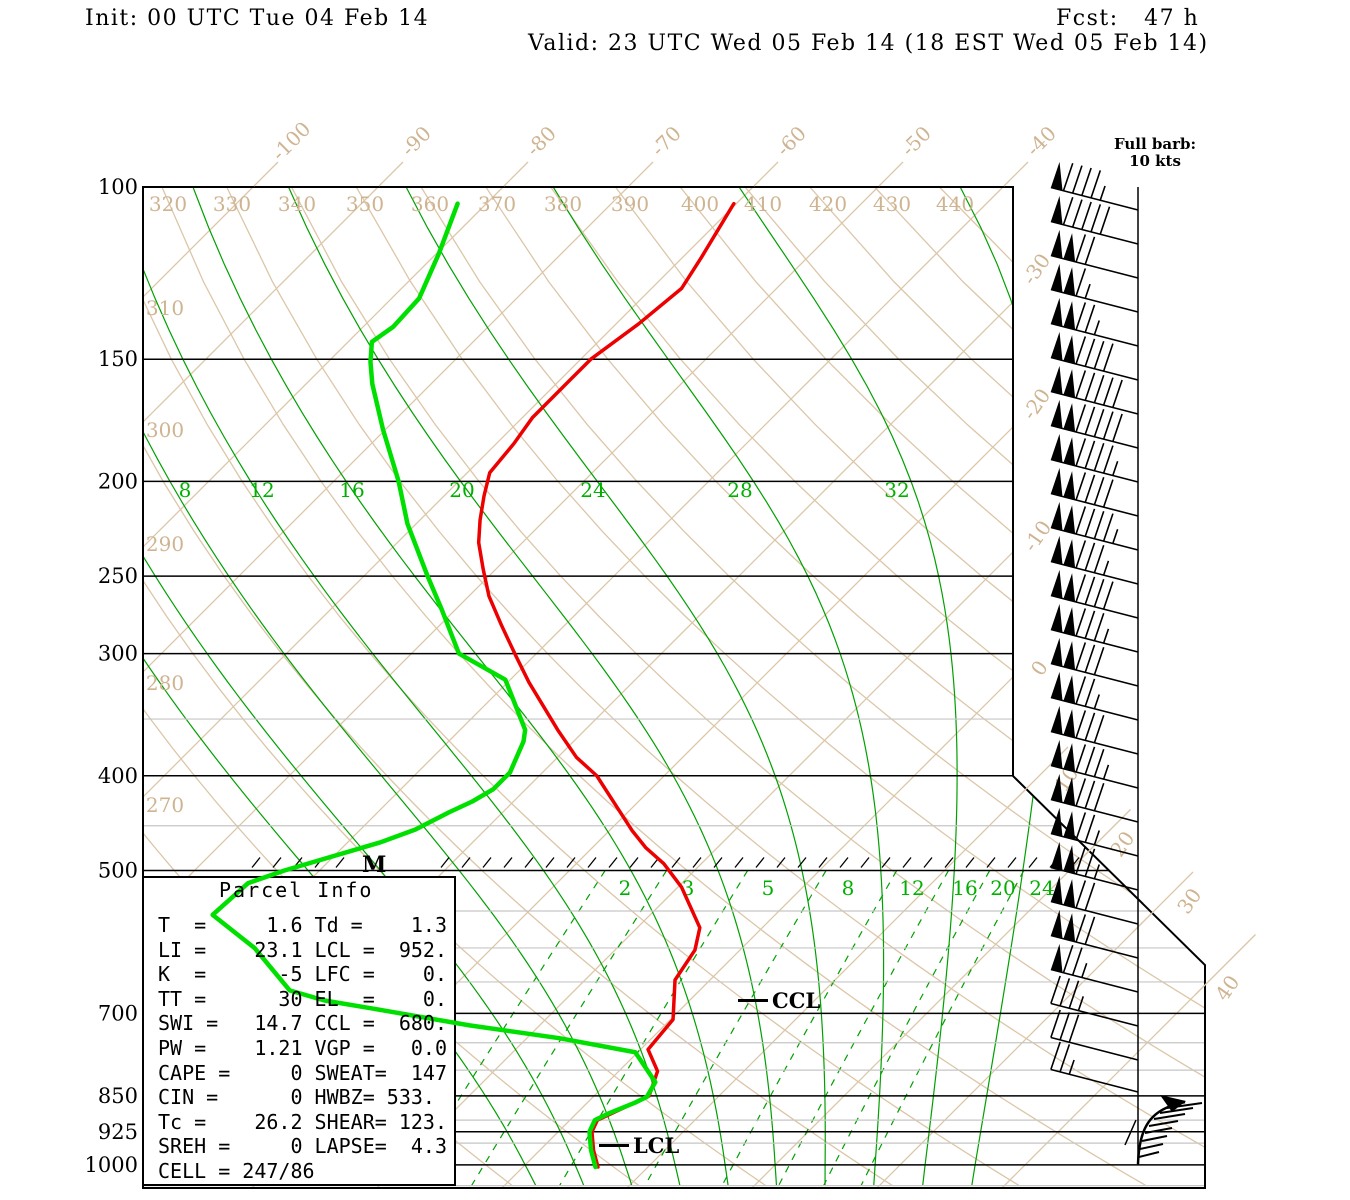 The width and height of the screenshot is (1350, 1200). What do you see at coordinates (430, 204) in the screenshot?
I see `dry-adiabat-label: 360` at bounding box center [430, 204].